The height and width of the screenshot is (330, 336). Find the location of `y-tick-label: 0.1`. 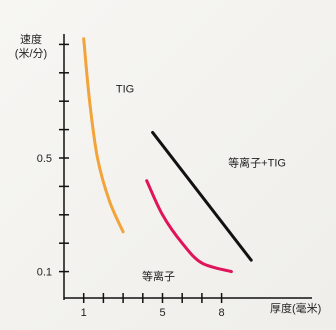

y-tick-label: 0.1 is located at coordinates (44, 273).